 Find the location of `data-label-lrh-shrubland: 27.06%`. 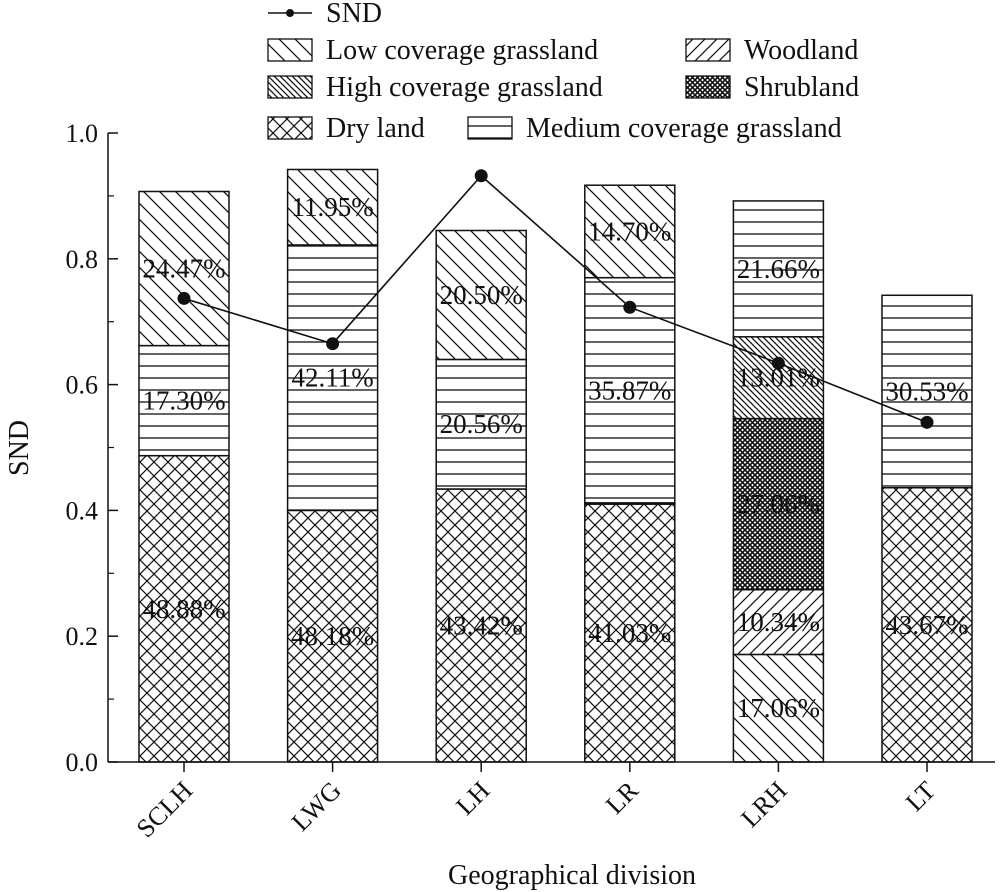

data-label-lrh-shrubland: 27.06% is located at coordinates (778, 504).